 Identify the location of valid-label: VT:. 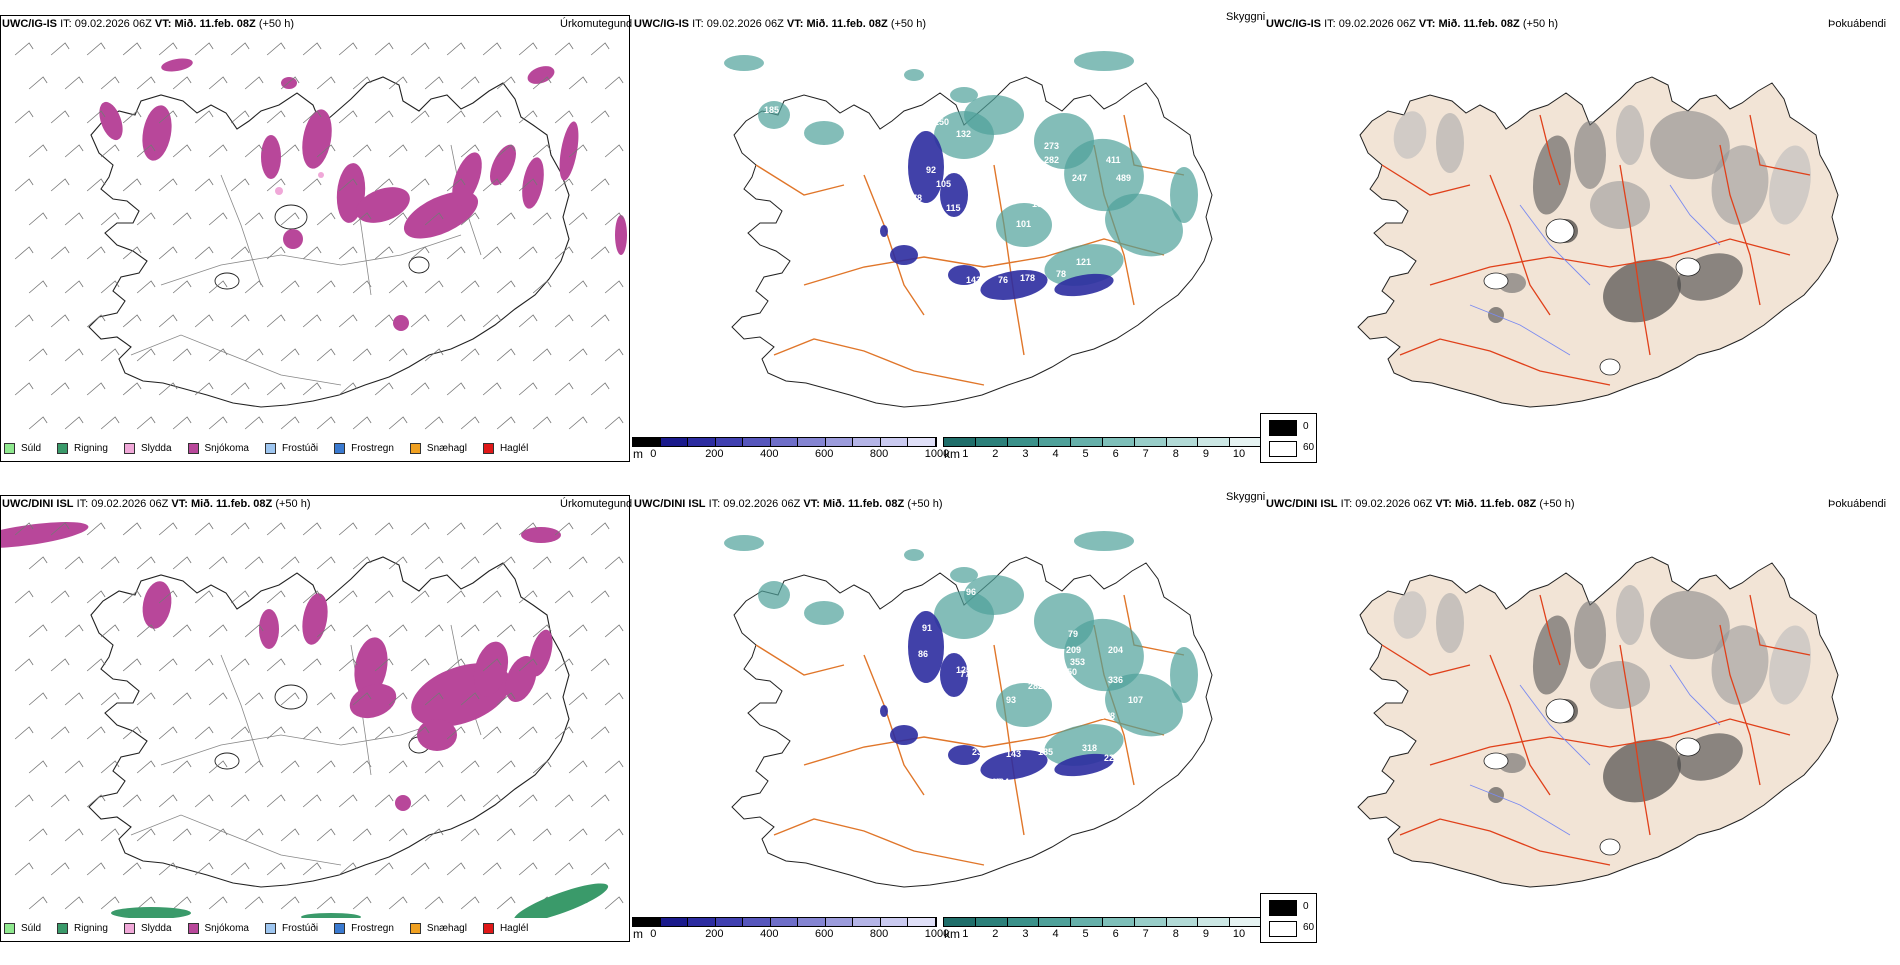
(811, 504).